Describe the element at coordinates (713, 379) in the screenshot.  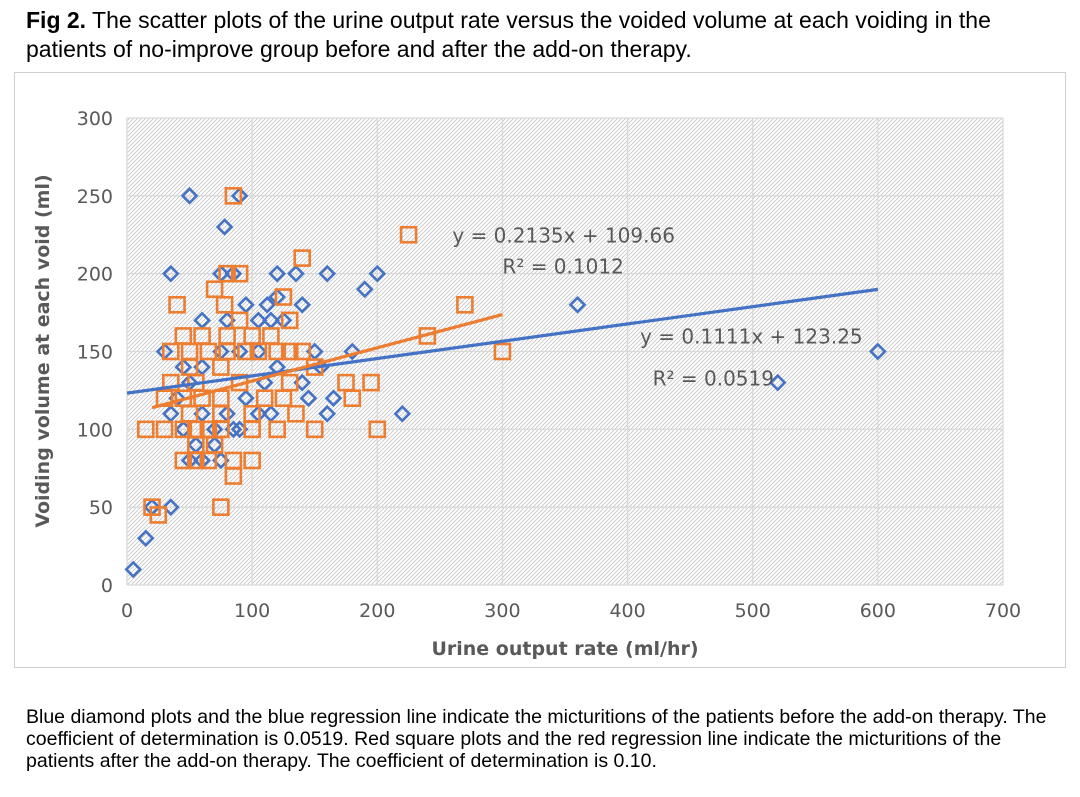
I see `trendline-equation-label: R² = 0.0519` at that location.